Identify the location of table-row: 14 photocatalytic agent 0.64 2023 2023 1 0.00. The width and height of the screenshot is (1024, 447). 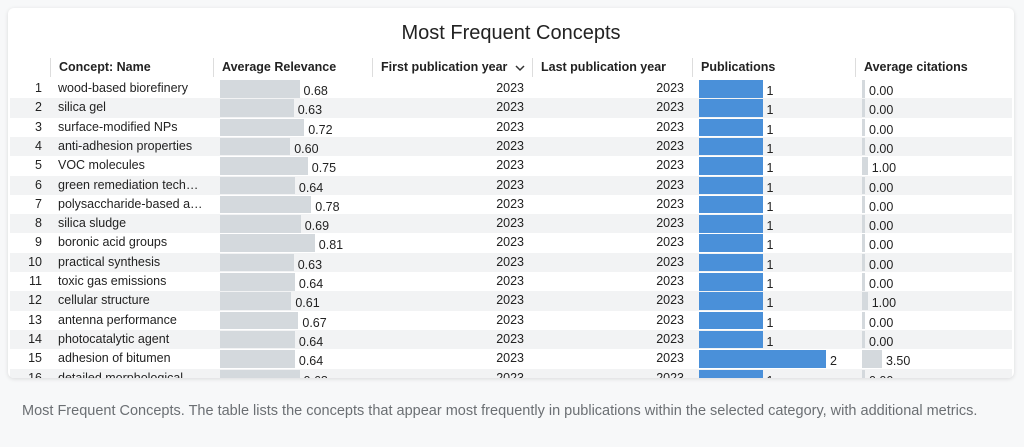
(511, 339).